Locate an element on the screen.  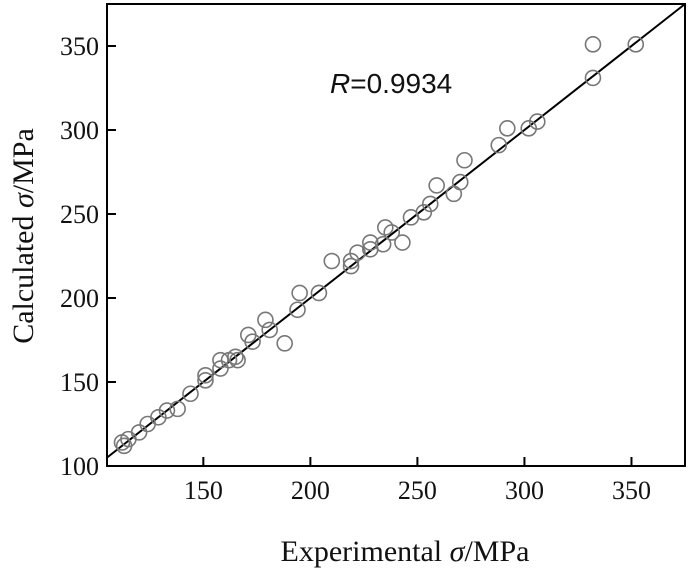
y-tick-label: 150 is located at coordinates (79, 382).